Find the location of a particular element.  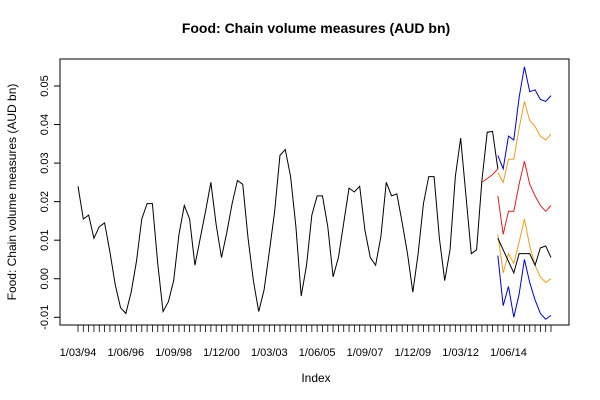

x-tick-label: 1/12/09 is located at coordinates (412, 353).